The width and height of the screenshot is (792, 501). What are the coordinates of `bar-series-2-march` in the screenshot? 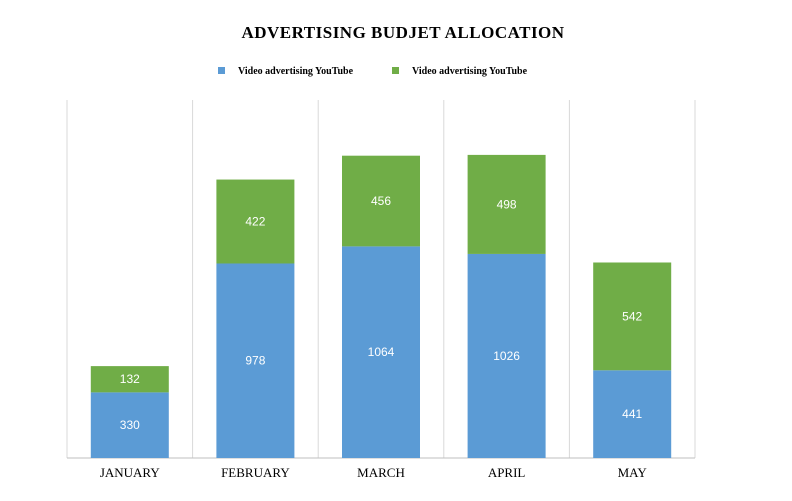 It's located at (381, 201).